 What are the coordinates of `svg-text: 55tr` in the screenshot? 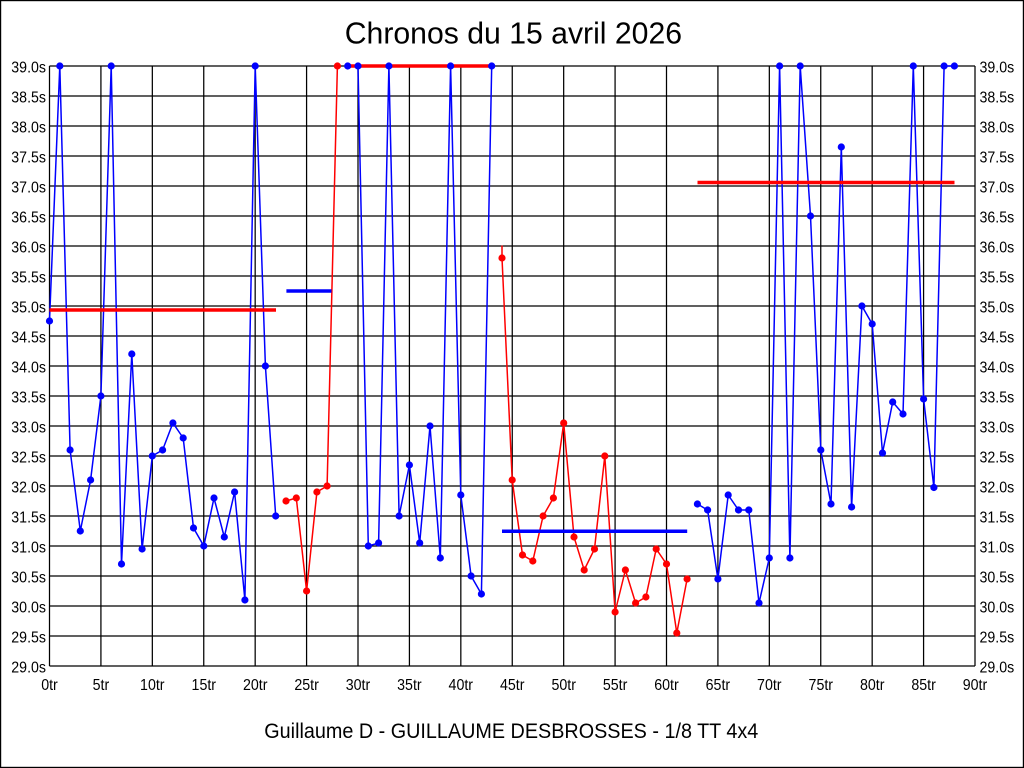 It's located at (615, 685).